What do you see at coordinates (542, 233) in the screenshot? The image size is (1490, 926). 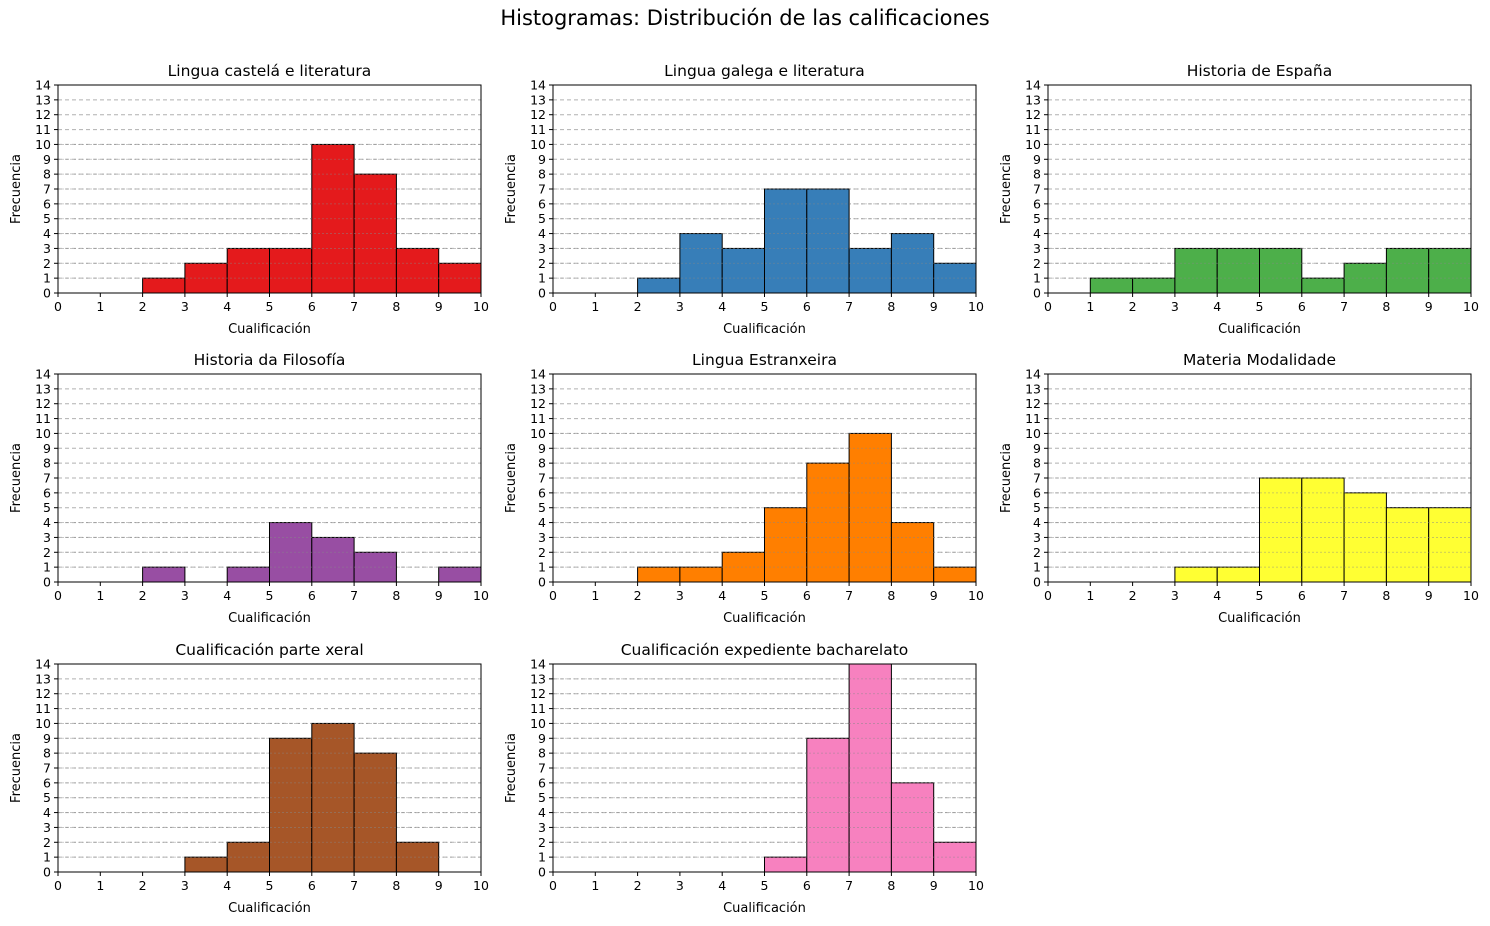 I see `y-tick-label: 4` at bounding box center [542, 233].